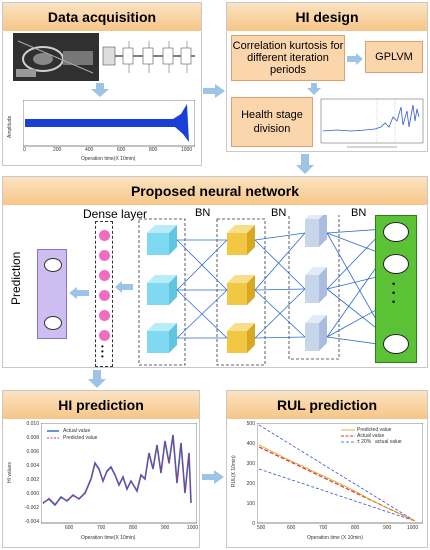 The width and height of the screenshot is (430, 550). I want to click on hi-legend-actual: Actual value, so click(77, 431).